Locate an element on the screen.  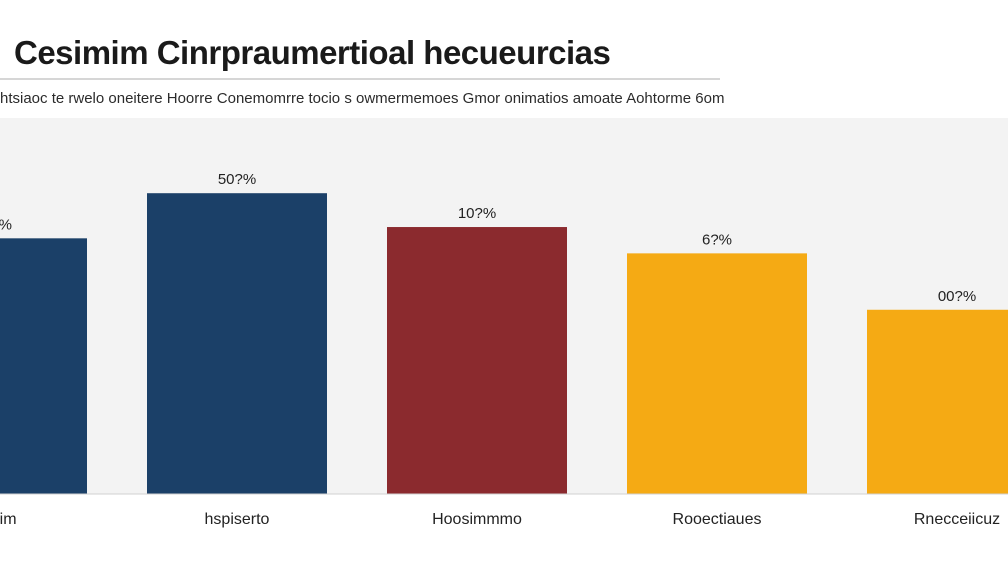
data-label-5: 00?% is located at coordinates (957, 296).